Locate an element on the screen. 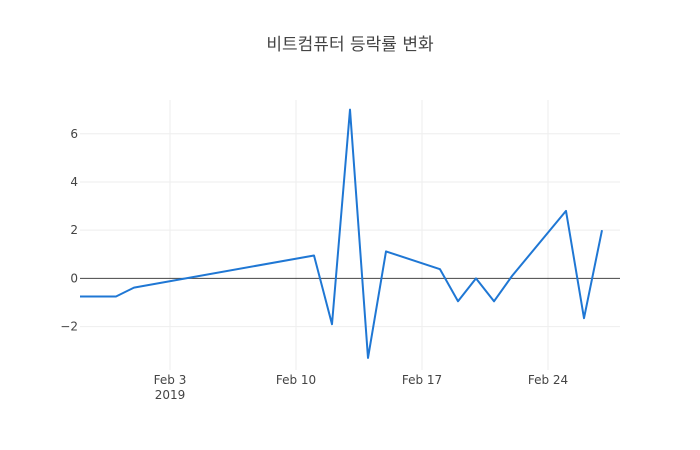 This screenshot has height=450, width=700. x-tick-label: Feb 17 is located at coordinates (422, 380).